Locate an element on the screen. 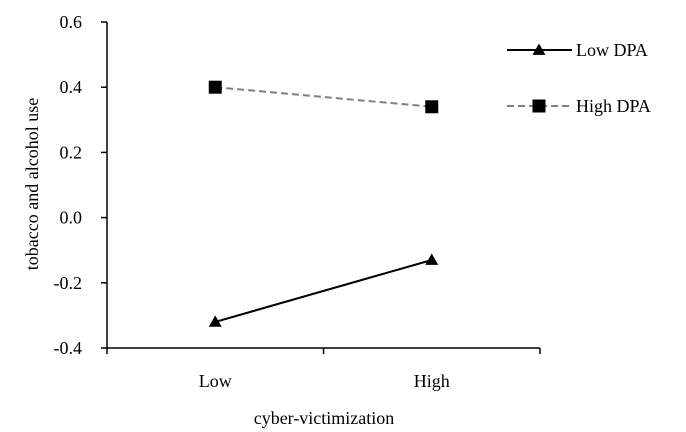  legend-item: Low DPA is located at coordinates (577, 50).